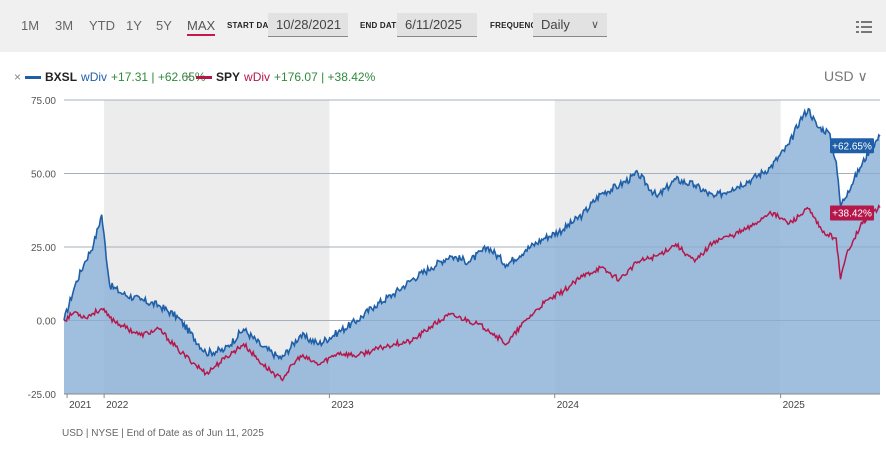 Image resolution: width=886 pixels, height=451 pixels. What do you see at coordinates (164, 25) in the screenshot?
I see `range-5y-button: 5Y` at bounding box center [164, 25].